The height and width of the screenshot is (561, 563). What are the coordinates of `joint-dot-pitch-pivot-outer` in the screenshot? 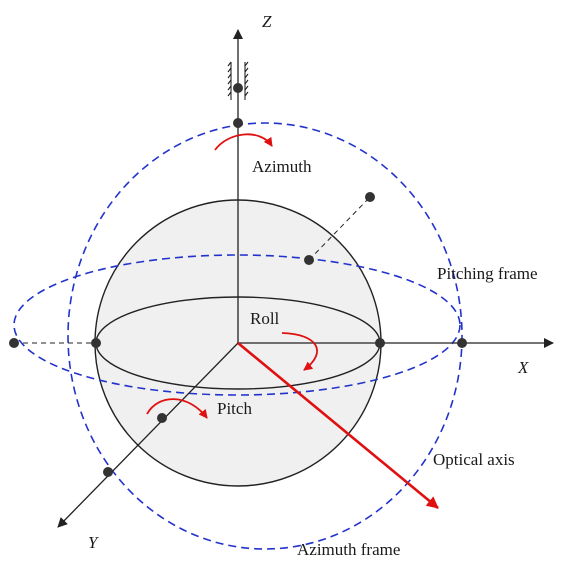 It's located at (370, 197).